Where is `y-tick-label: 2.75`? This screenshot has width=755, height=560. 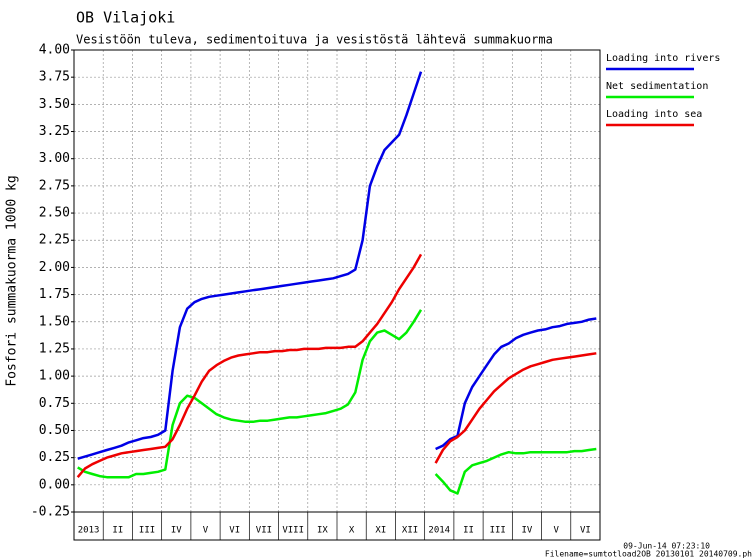 y-tick-label: 2.75 is located at coordinates (54, 185).